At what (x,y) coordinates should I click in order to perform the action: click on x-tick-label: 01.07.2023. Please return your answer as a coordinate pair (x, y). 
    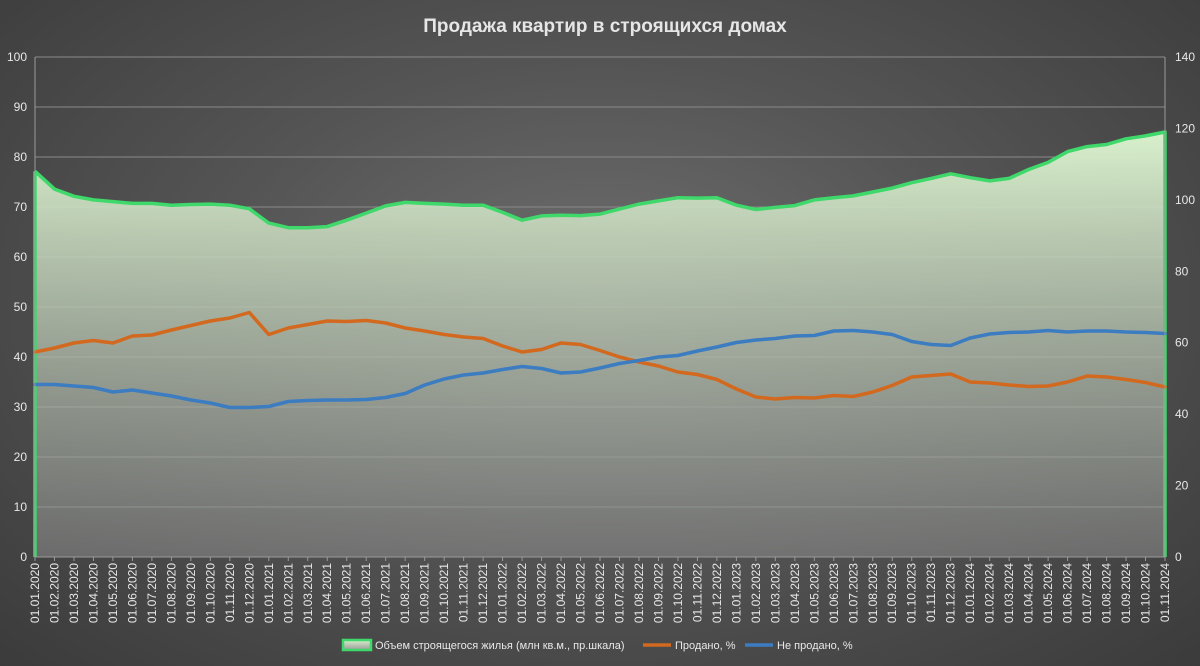
    Looking at the image, I should click on (853, 593).